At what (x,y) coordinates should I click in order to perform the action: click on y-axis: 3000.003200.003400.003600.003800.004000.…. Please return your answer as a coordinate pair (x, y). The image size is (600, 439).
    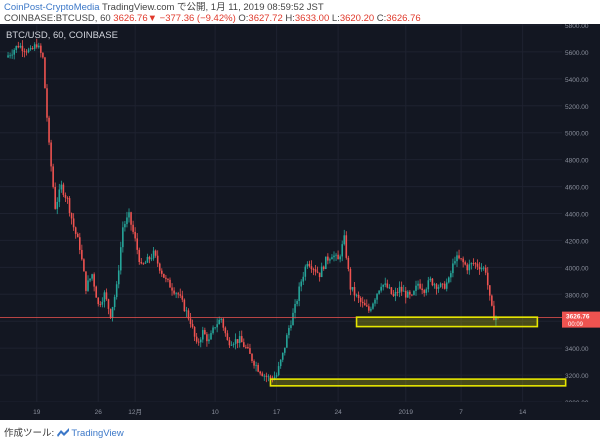
    Looking at the image, I should click on (581, 215).